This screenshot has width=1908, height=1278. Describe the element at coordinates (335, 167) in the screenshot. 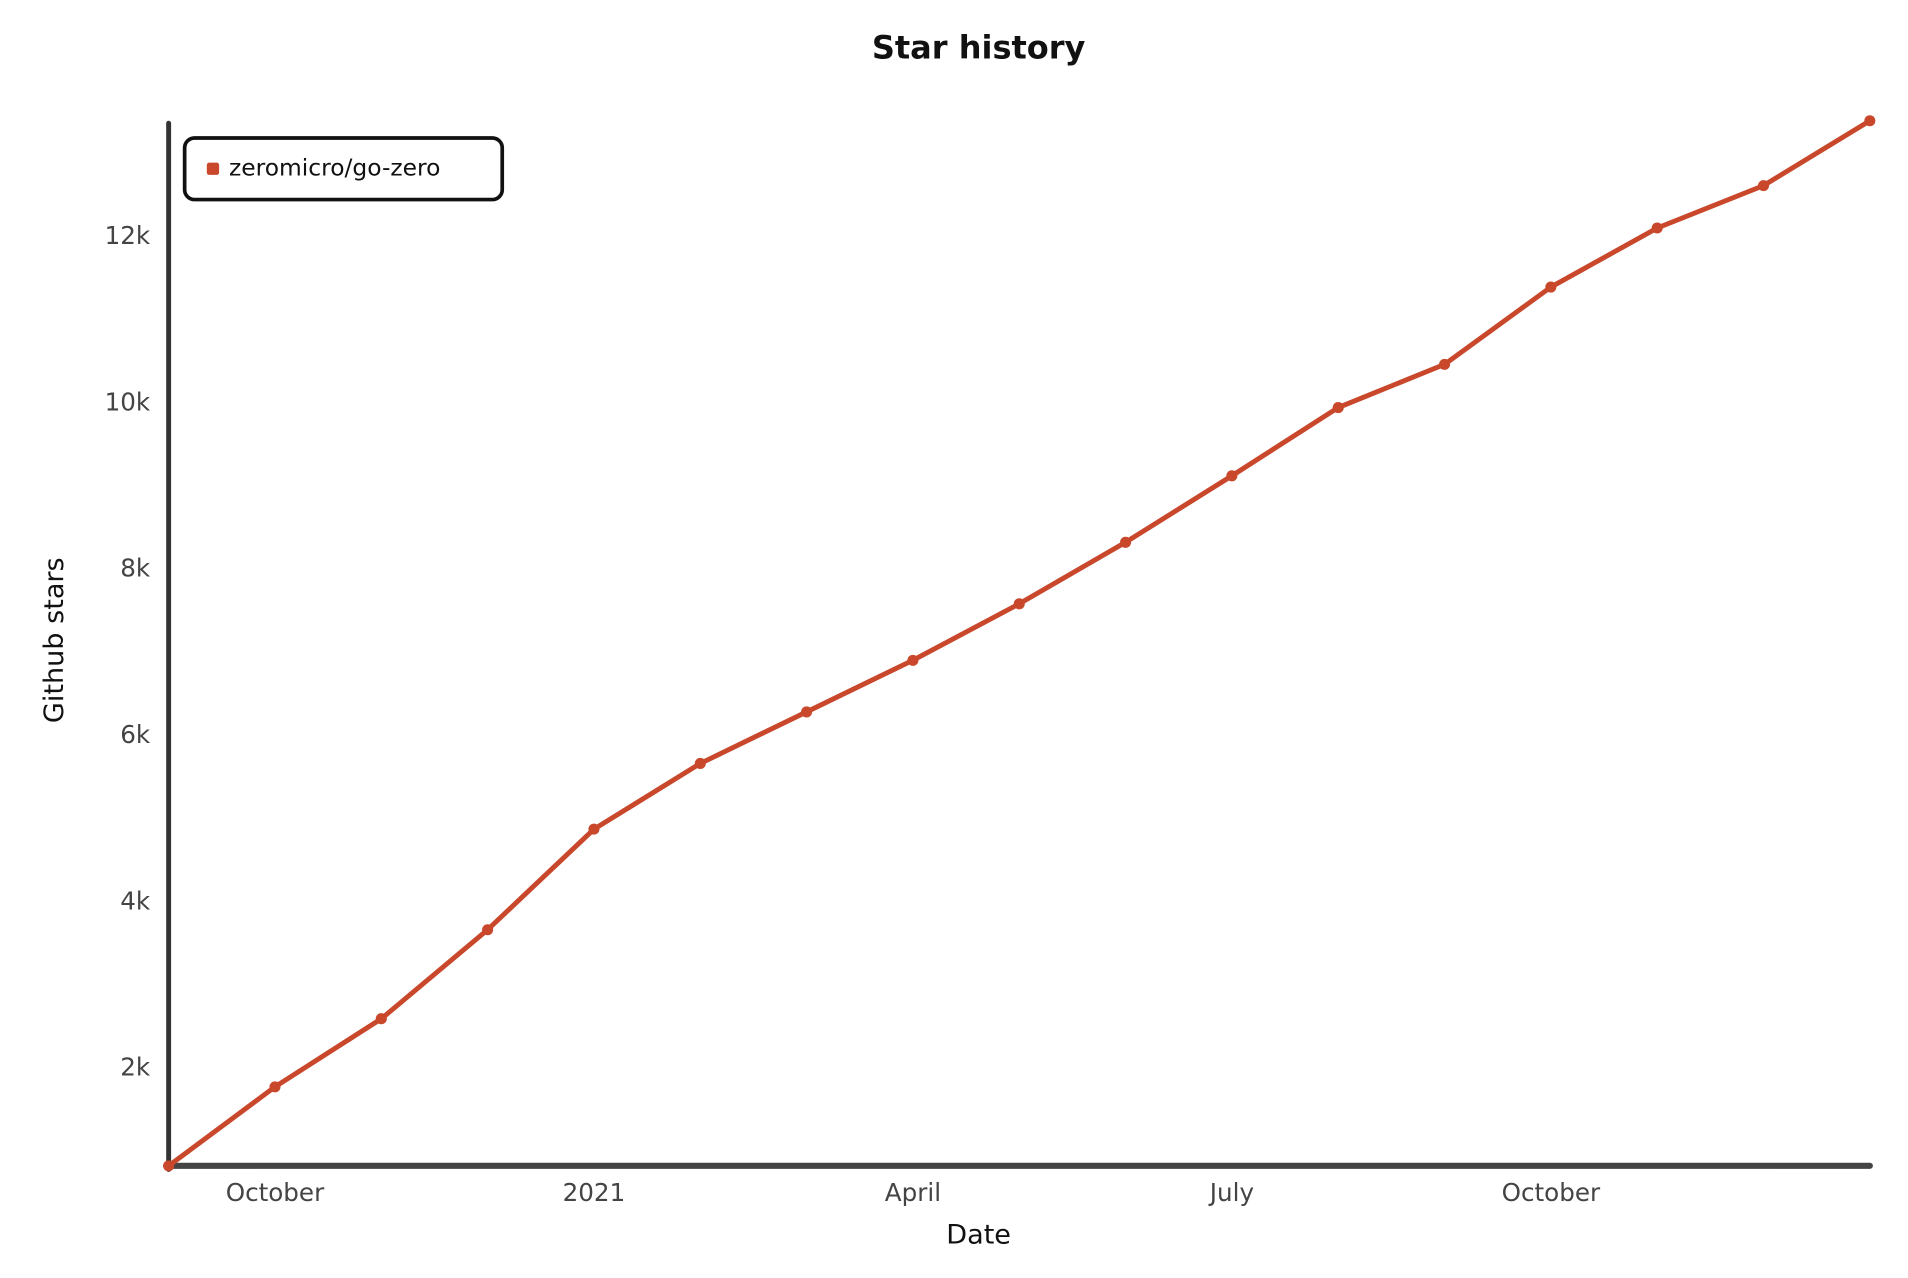

I see `legend-label: zeromicro/go-zero` at that location.